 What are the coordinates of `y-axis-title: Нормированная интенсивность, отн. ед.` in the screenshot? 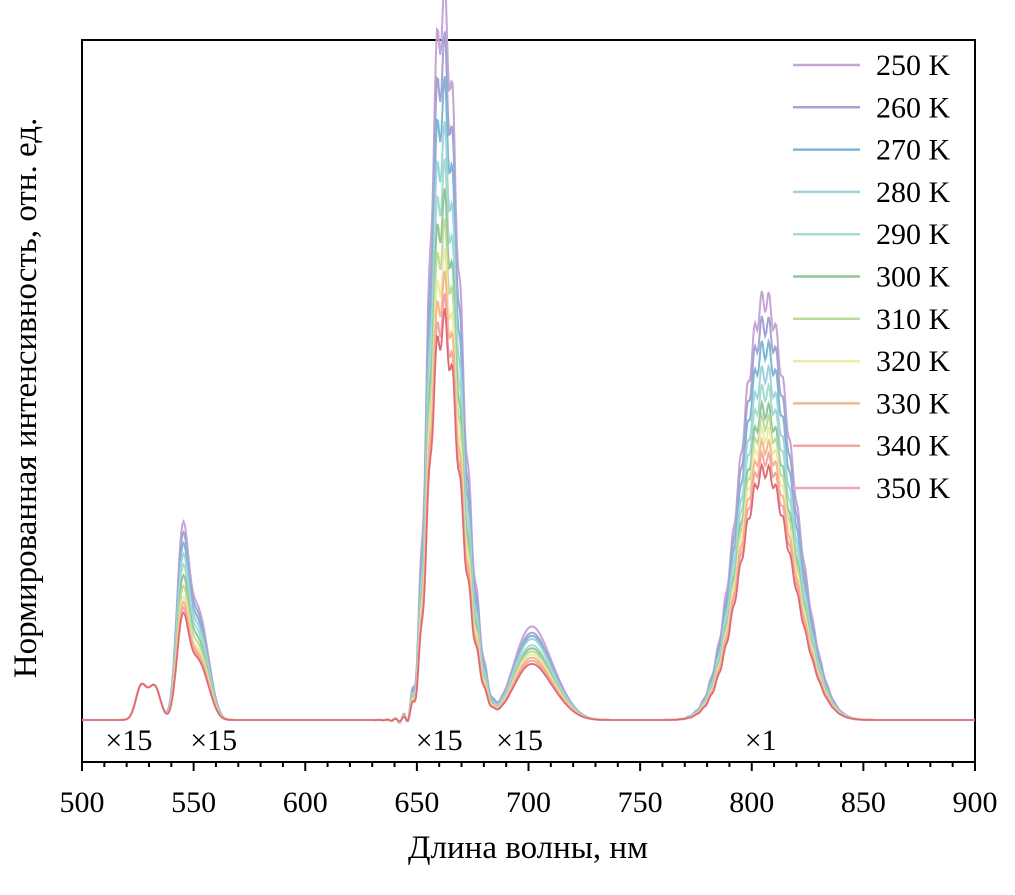 It's located at (26, 398).